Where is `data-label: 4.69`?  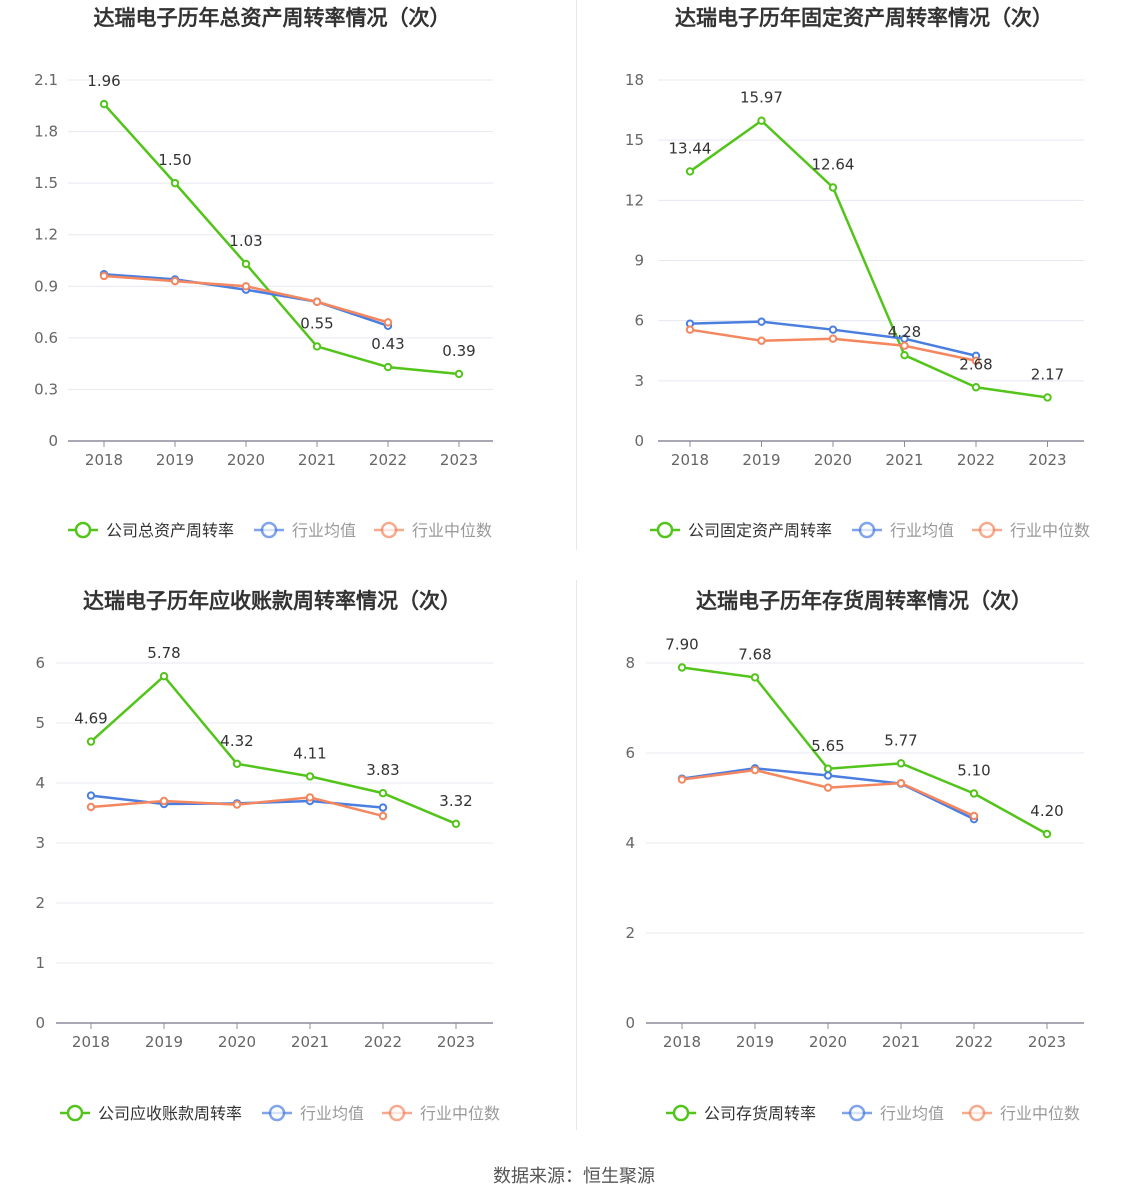
data-label: 4.69 is located at coordinates (90, 719).